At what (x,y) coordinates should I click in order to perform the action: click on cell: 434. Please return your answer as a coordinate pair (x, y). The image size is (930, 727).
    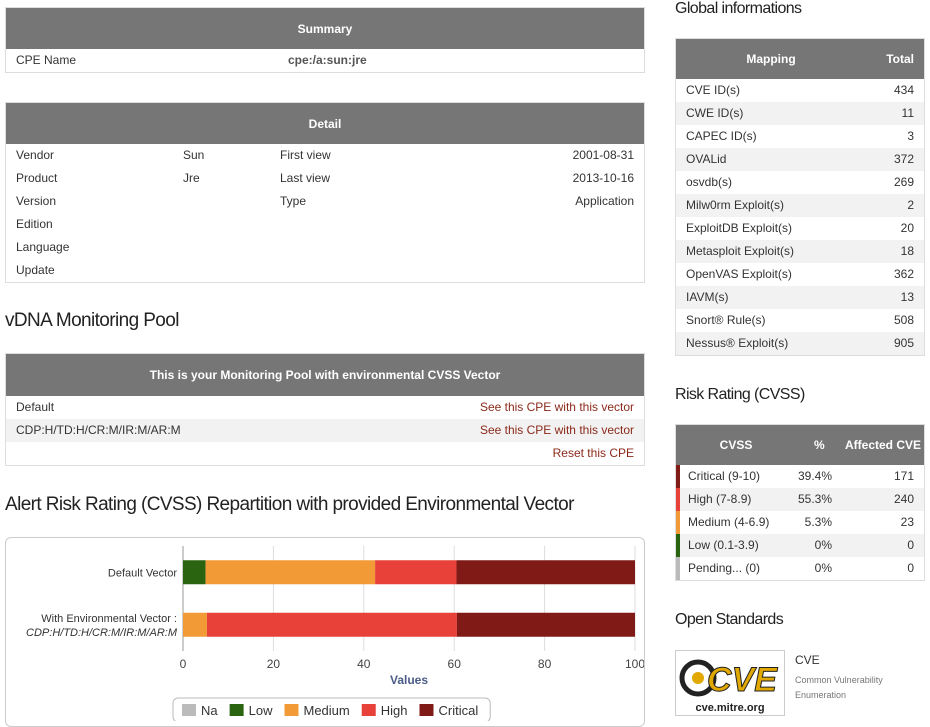
    Looking at the image, I should click on (903, 90).